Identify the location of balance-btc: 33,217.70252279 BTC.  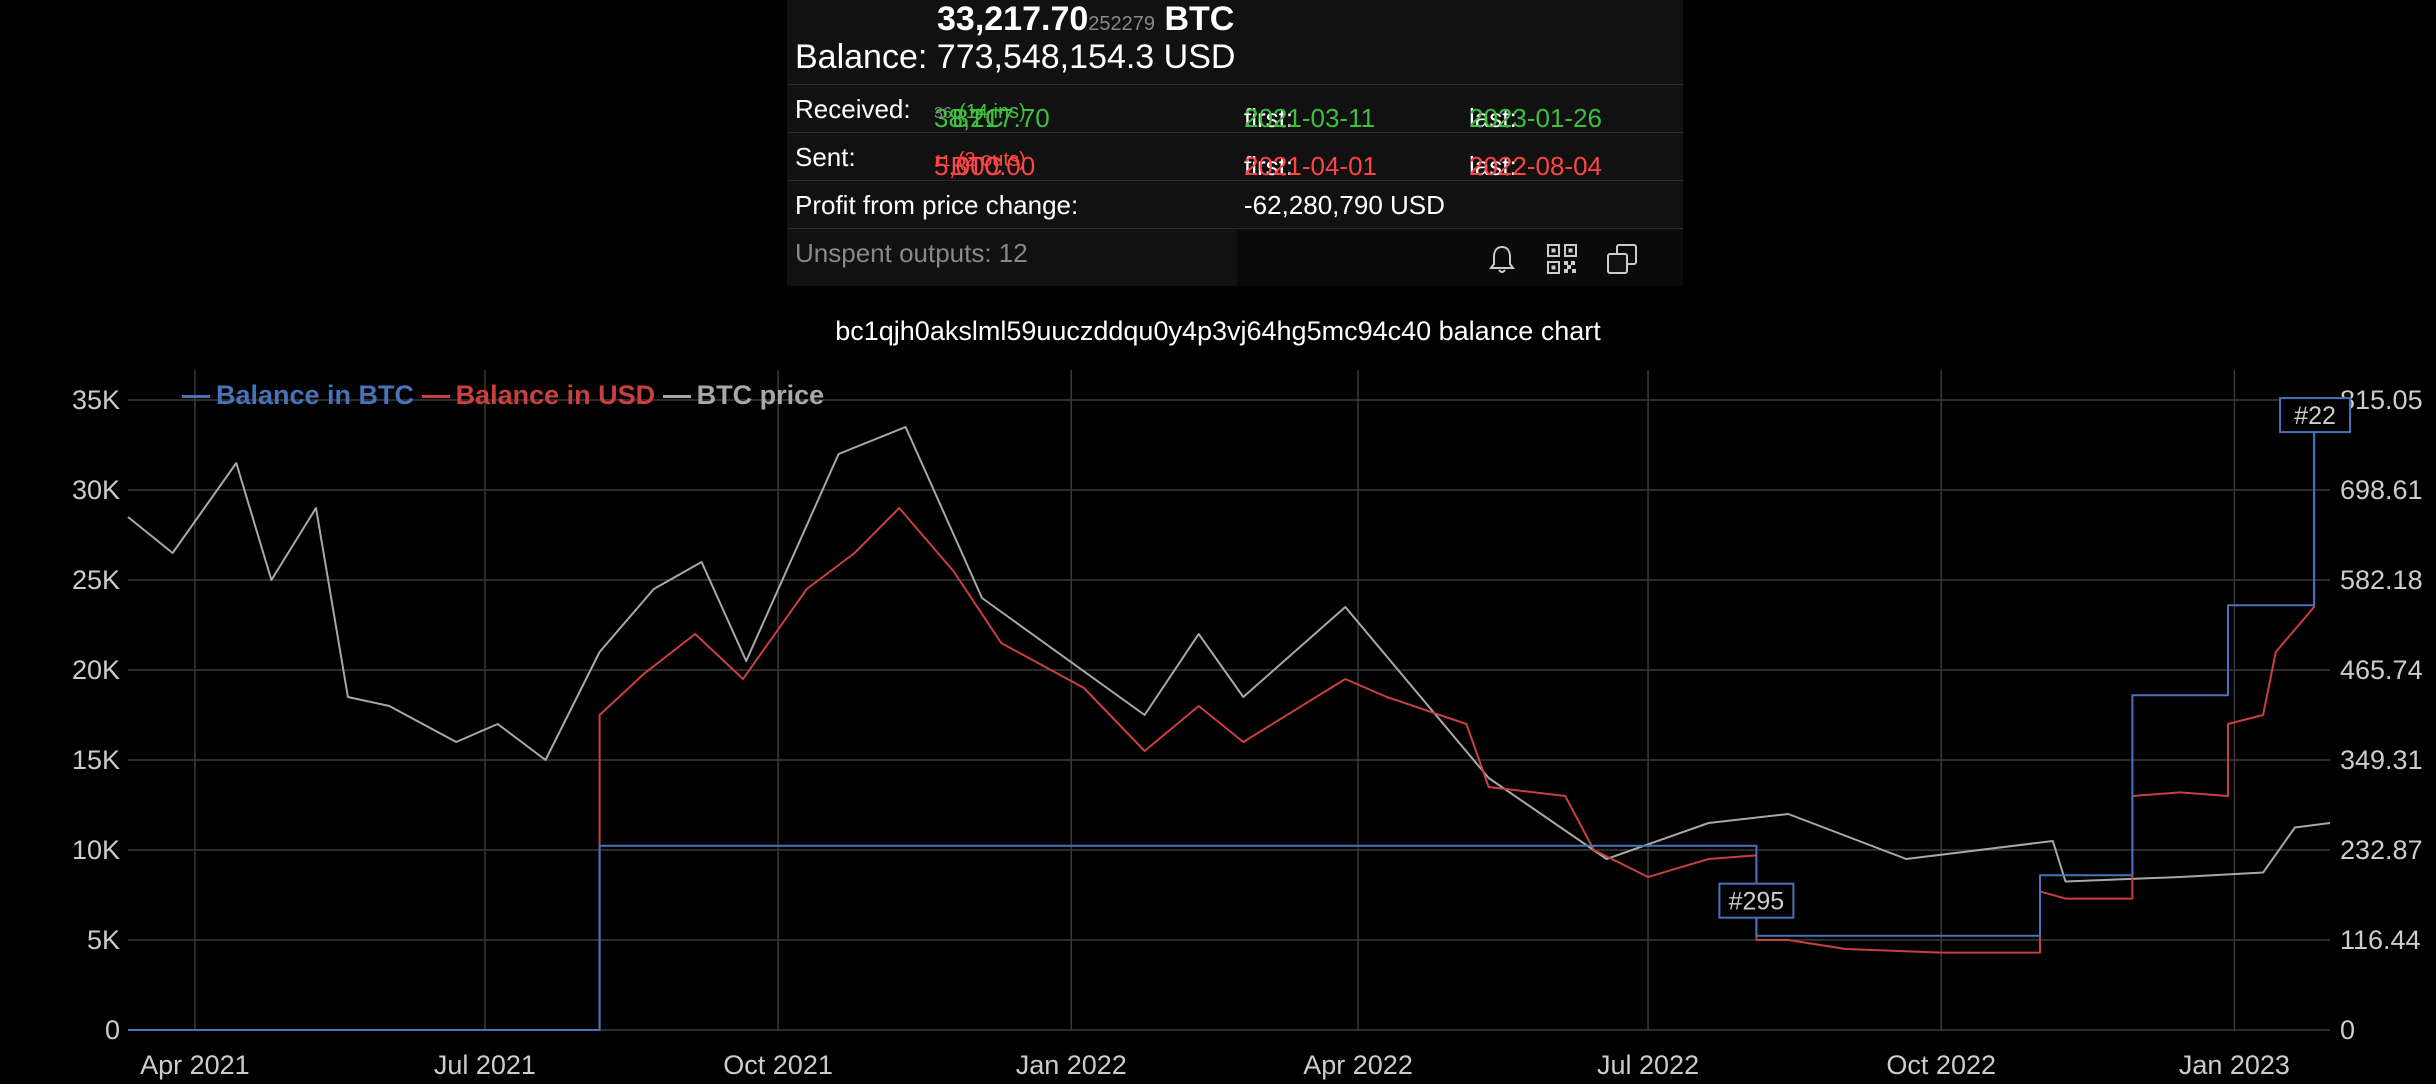
(1086, 19).